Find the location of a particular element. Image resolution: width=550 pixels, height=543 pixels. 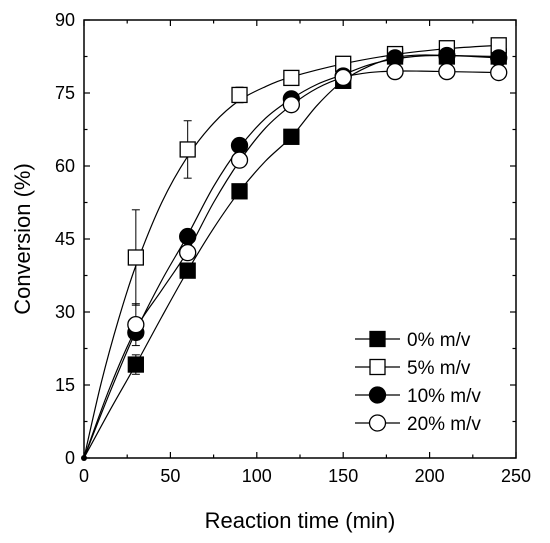

y-tick-label: 15 is located at coordinates (65, 385).